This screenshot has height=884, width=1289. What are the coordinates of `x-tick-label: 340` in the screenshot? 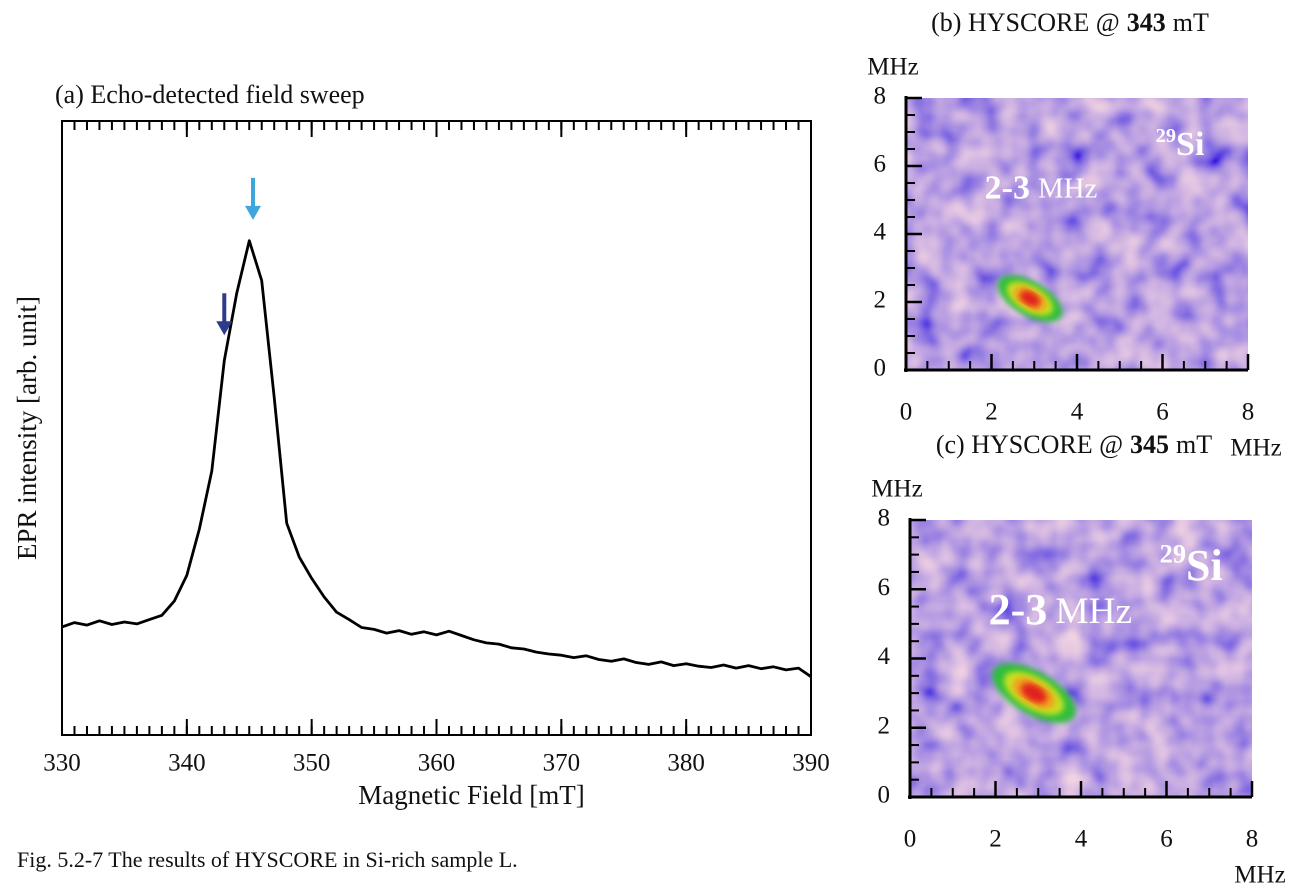 It's located at (187, 763).